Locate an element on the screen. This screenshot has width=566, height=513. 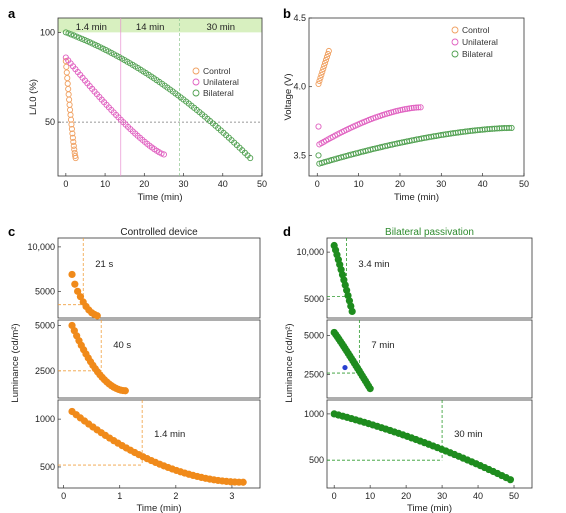
y-axis-label: Voltage (V) is located at coordinates (288, 97).